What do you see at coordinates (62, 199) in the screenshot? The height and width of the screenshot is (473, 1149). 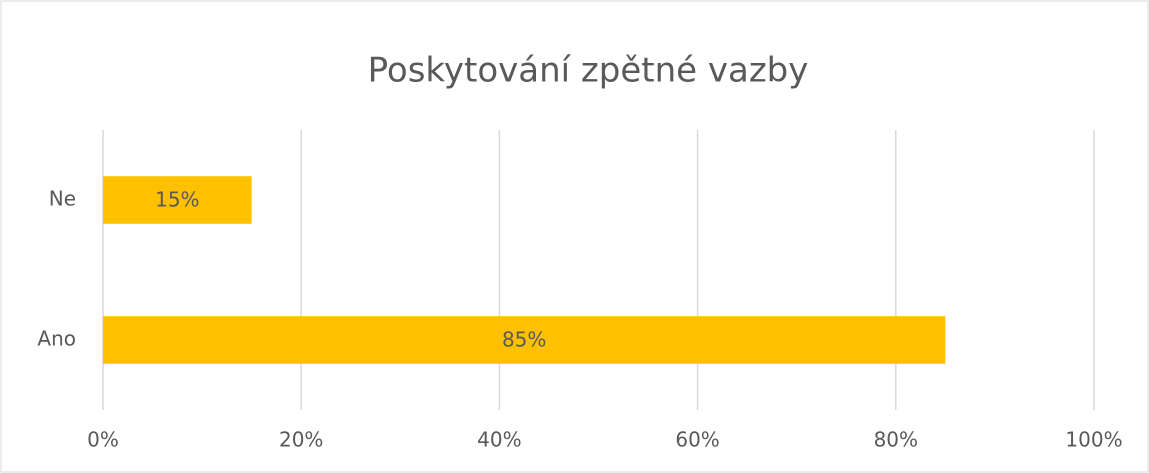 I see `y-tick-label: Ne` at bounding box center [62, 199].